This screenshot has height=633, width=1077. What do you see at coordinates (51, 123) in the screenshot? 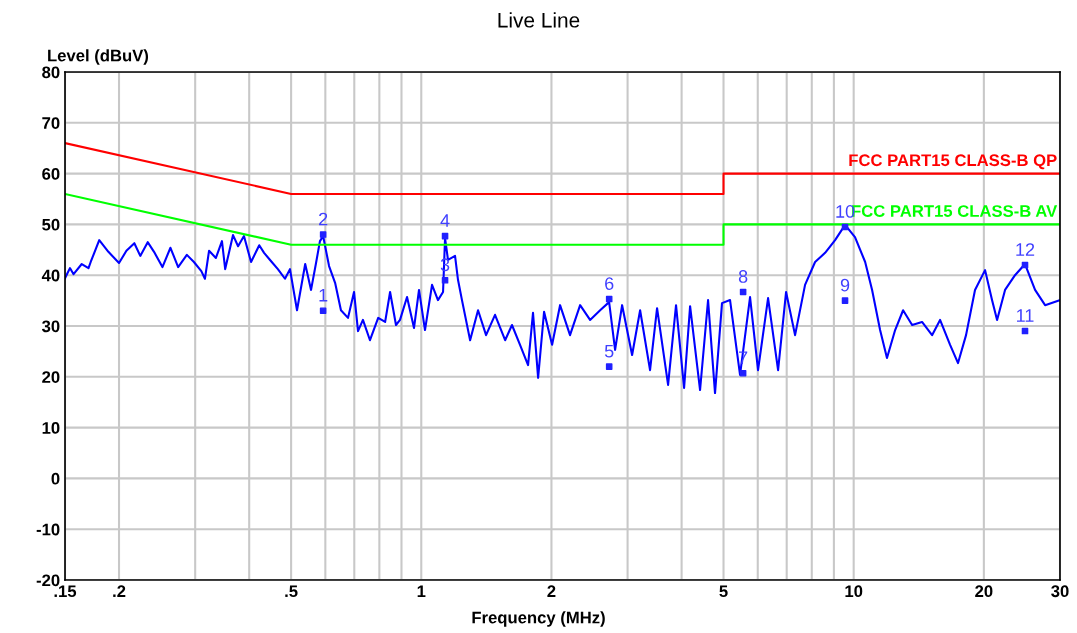
I see `y-tick-label: 70` at bounding box center [51, 123].